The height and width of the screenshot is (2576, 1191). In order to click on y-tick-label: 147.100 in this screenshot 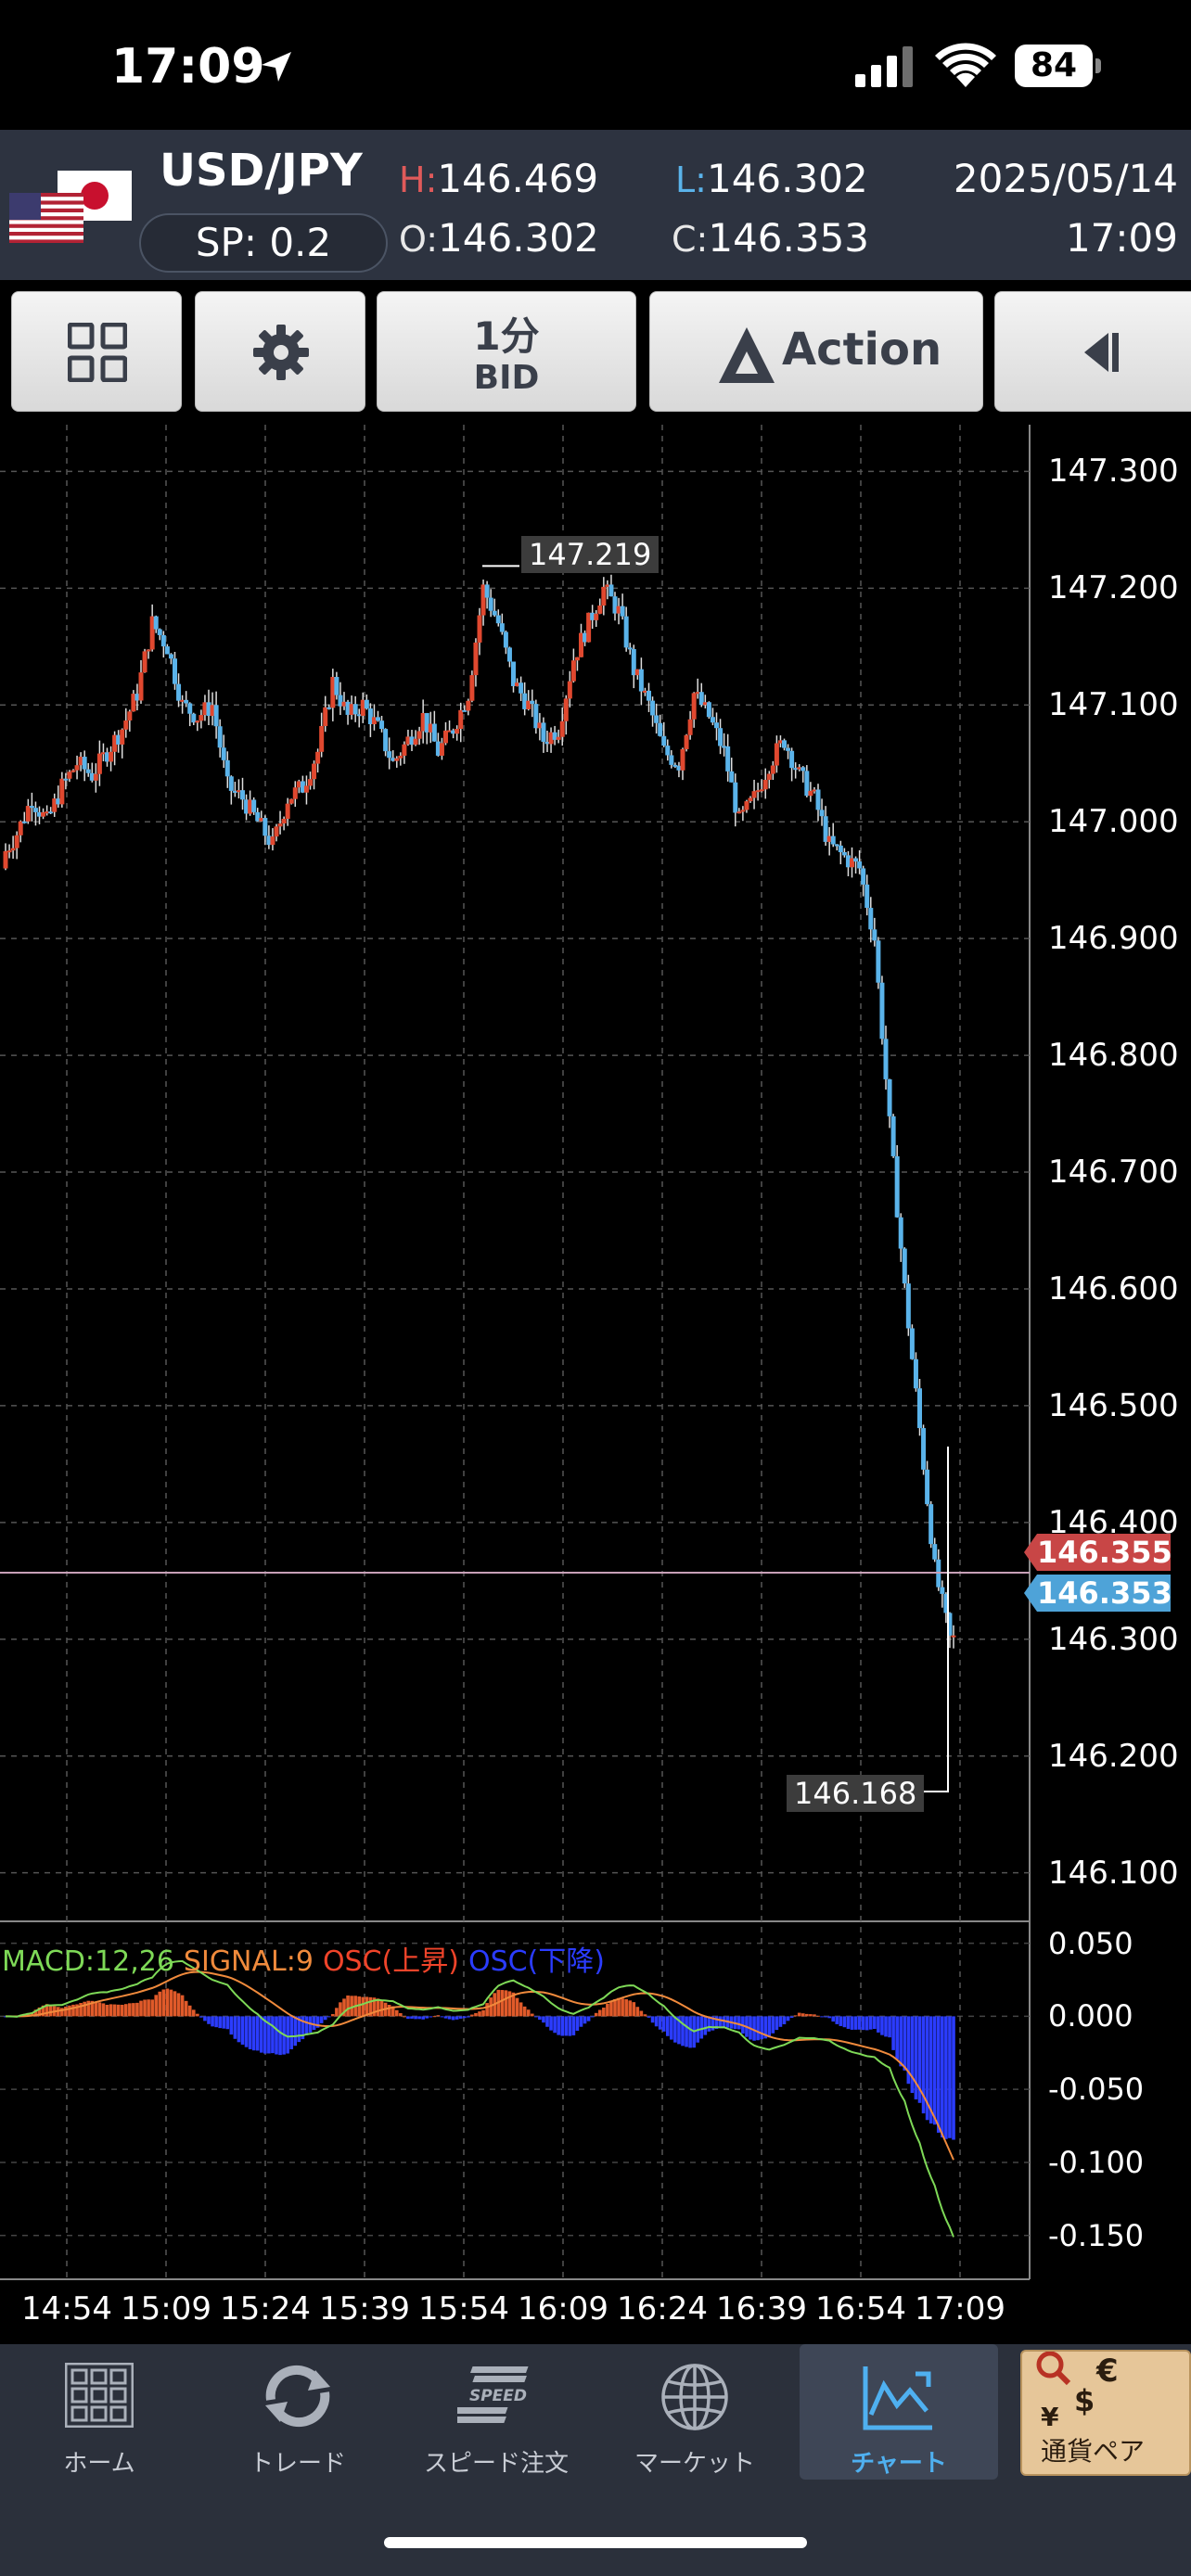, I will do `click(1113, 705)`.